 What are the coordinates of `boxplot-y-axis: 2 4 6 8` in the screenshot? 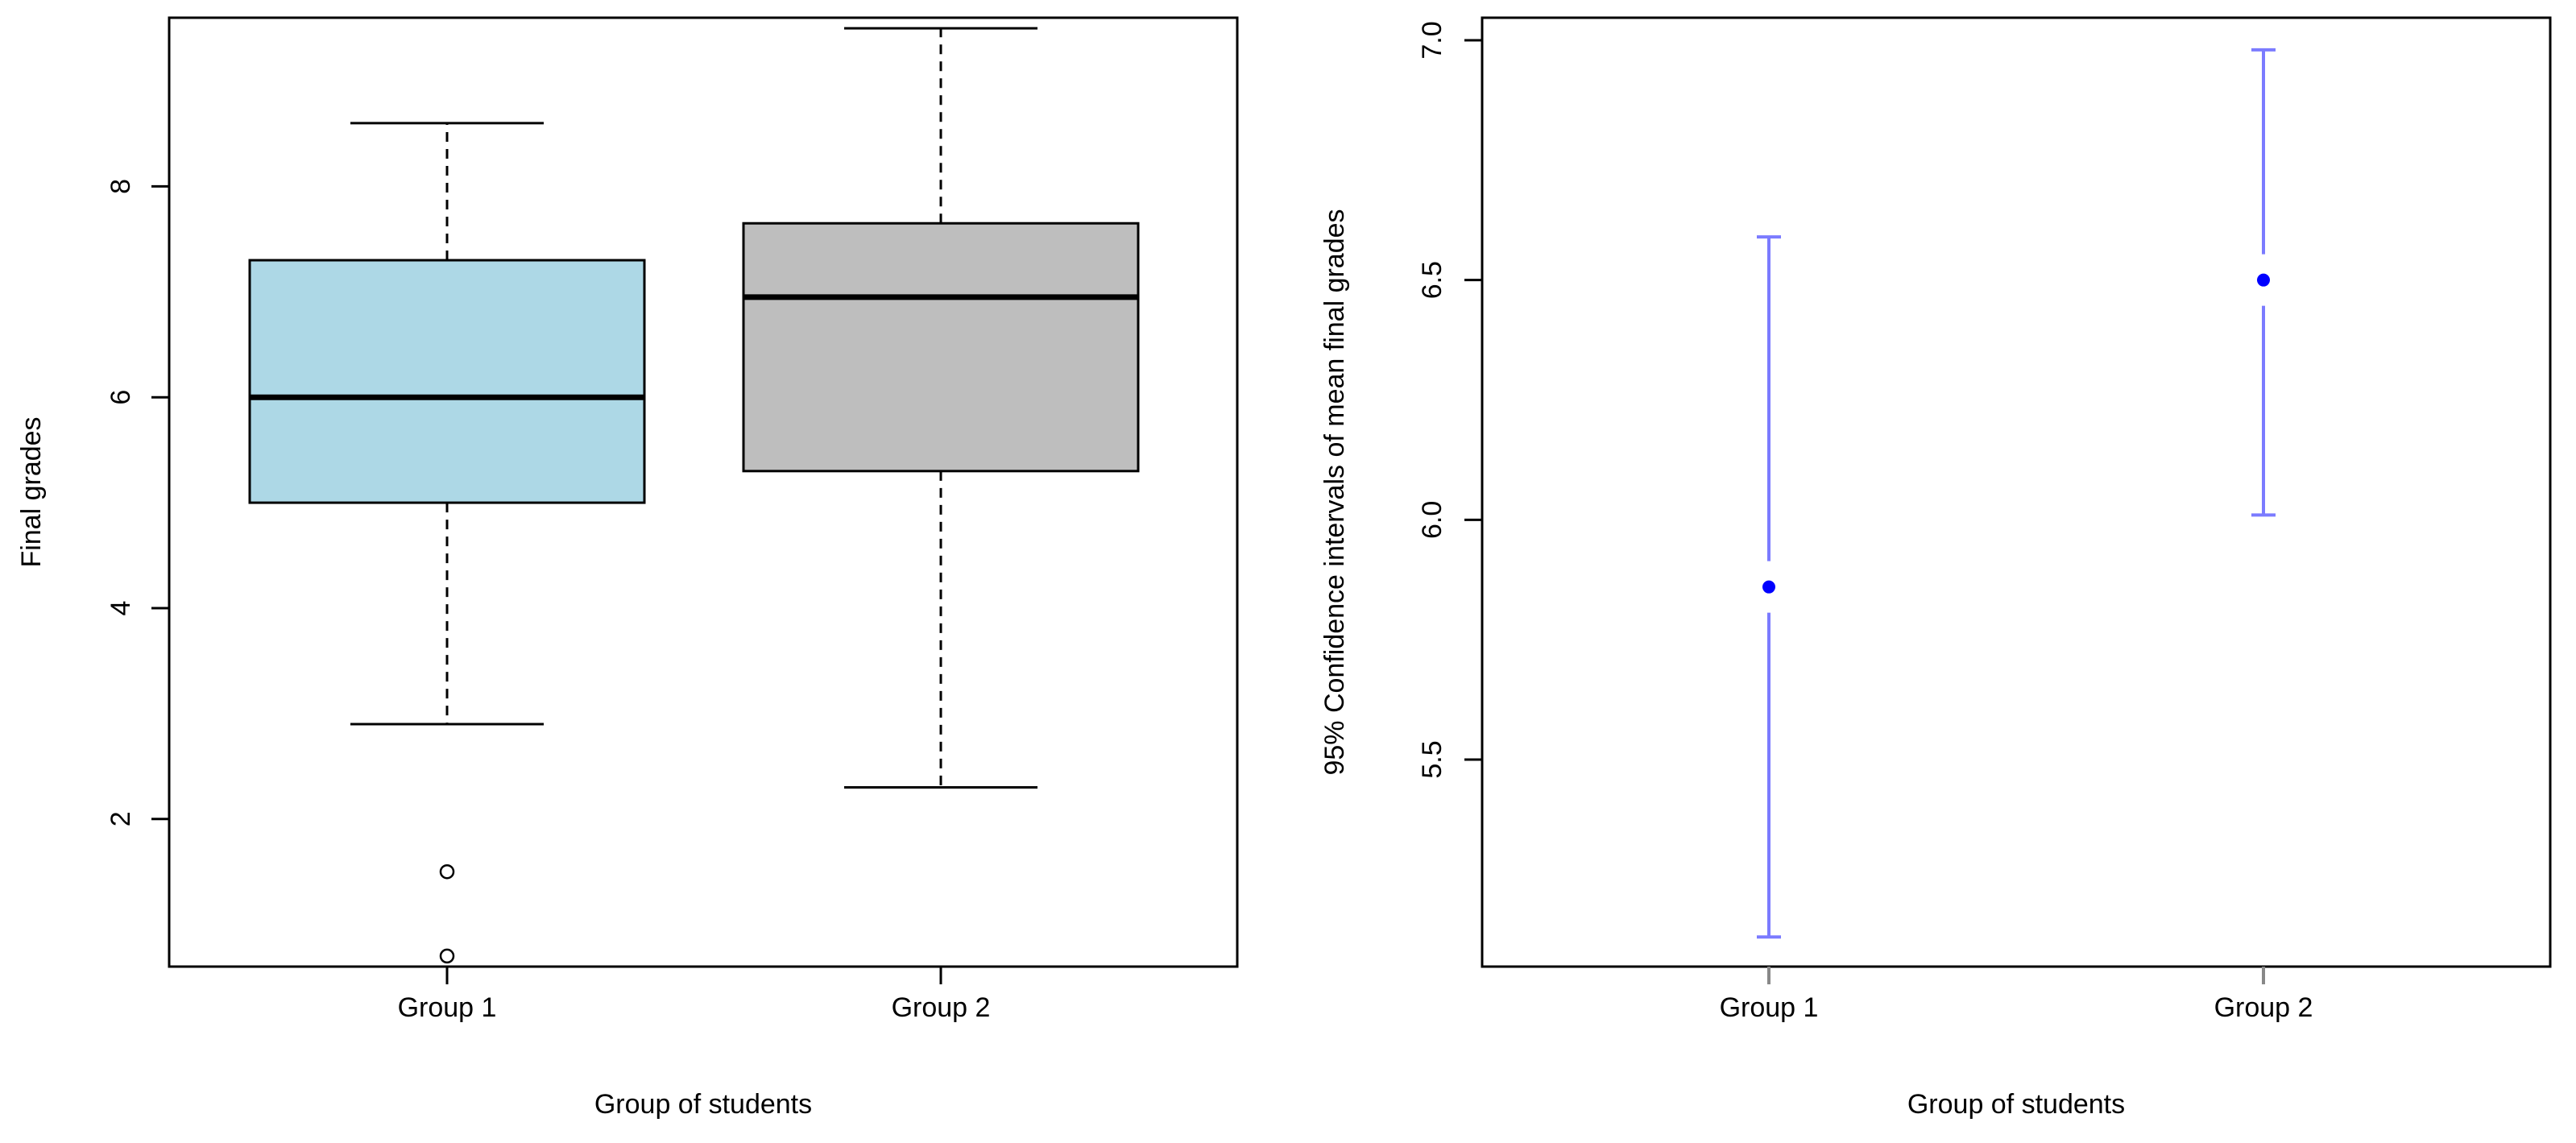 It's located at (138, 502).